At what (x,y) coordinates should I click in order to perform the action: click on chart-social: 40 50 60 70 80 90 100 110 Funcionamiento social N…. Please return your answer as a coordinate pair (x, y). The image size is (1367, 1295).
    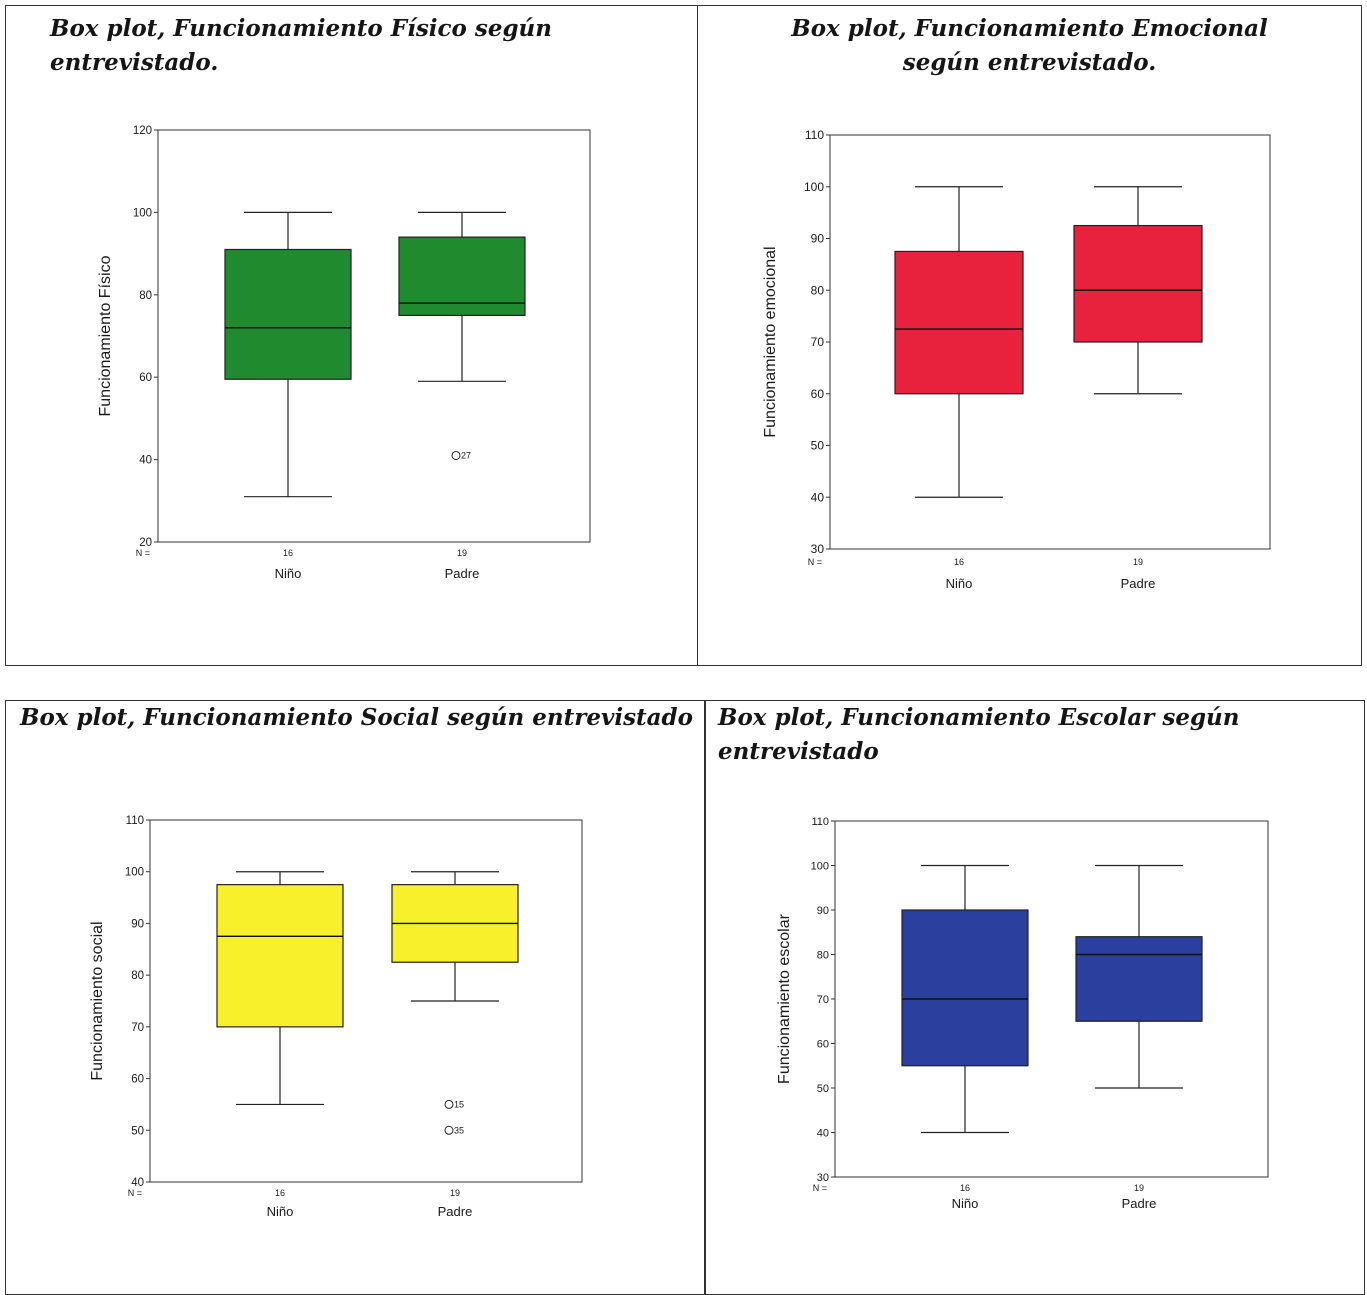
    Looking at the image, I should click on (336, 1017).